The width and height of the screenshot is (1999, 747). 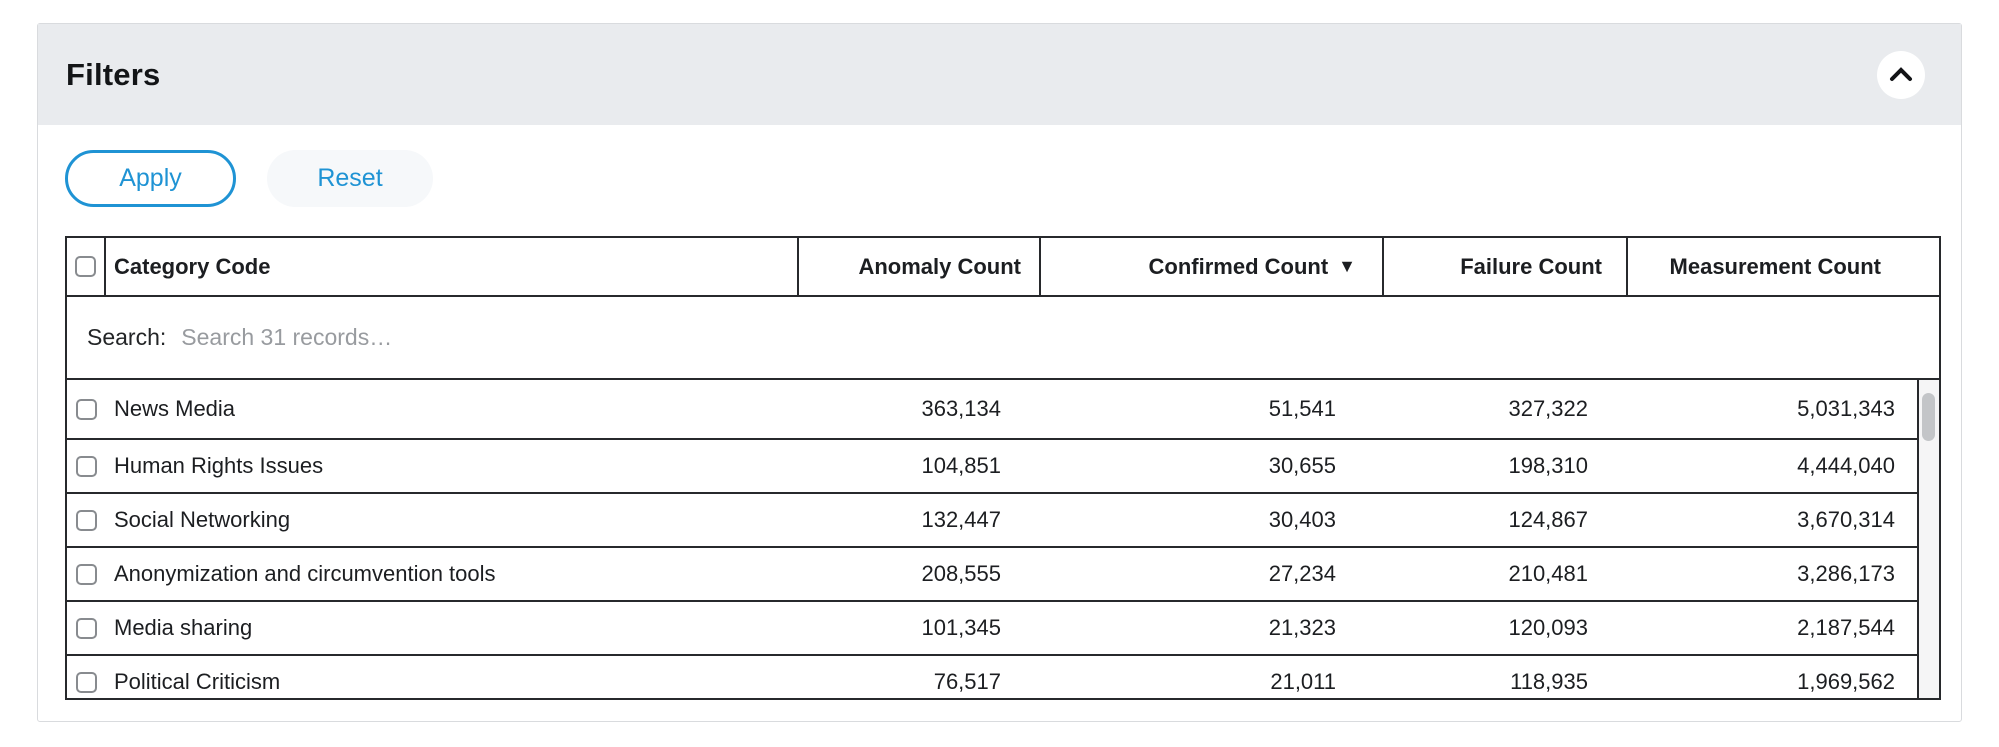 I want to click on anomaly-count-cell: 101,345, so click(x=961, y=627).